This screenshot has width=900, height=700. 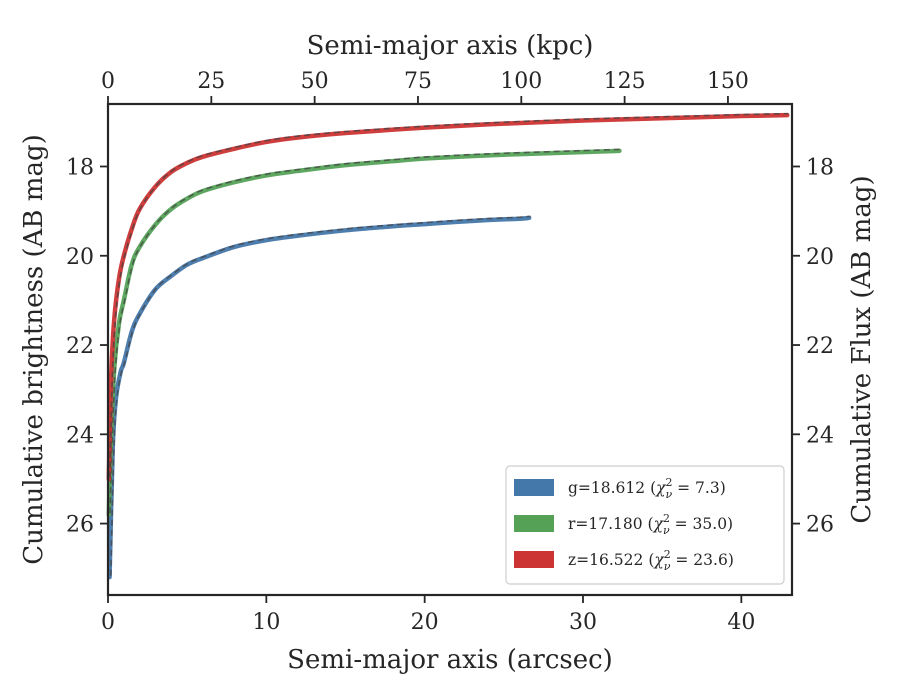 I want to click on x-tick-label: 0, so click(x=108, y=622).